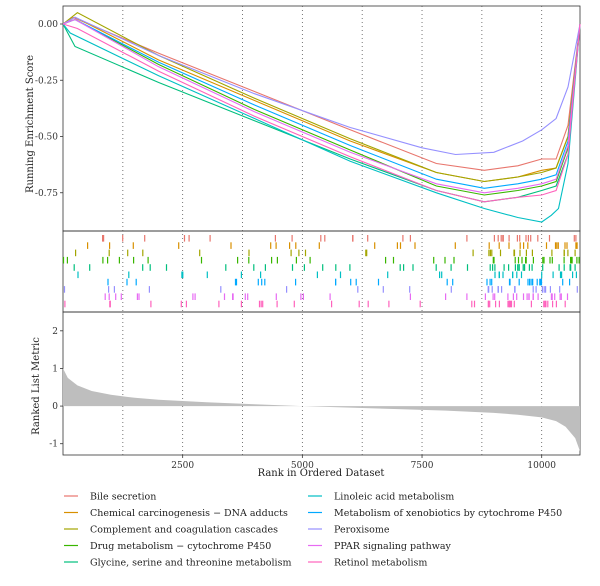 Image resolution: width=600 pixels, height=586 pixels. Describe the element at coordinates (321, 271) in the screenshot. I see `gene-hit-ticks` at that location.